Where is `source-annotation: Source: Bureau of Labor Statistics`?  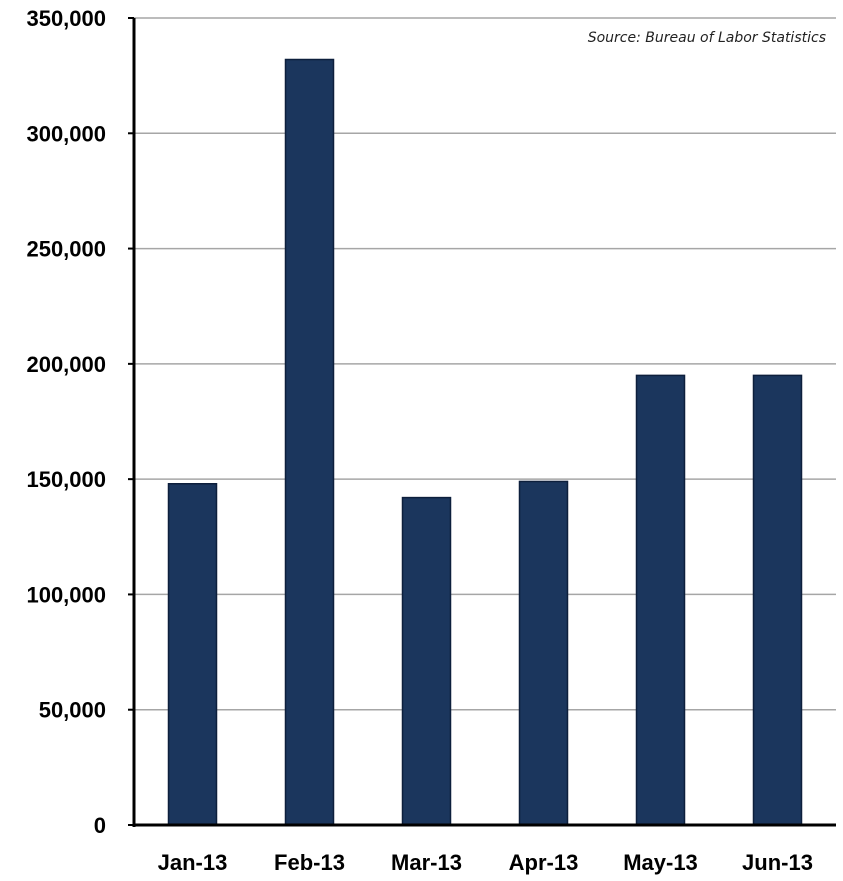 source-annotation: Source: Bureau of Labor Statistics is located at coordinates (707, 38).